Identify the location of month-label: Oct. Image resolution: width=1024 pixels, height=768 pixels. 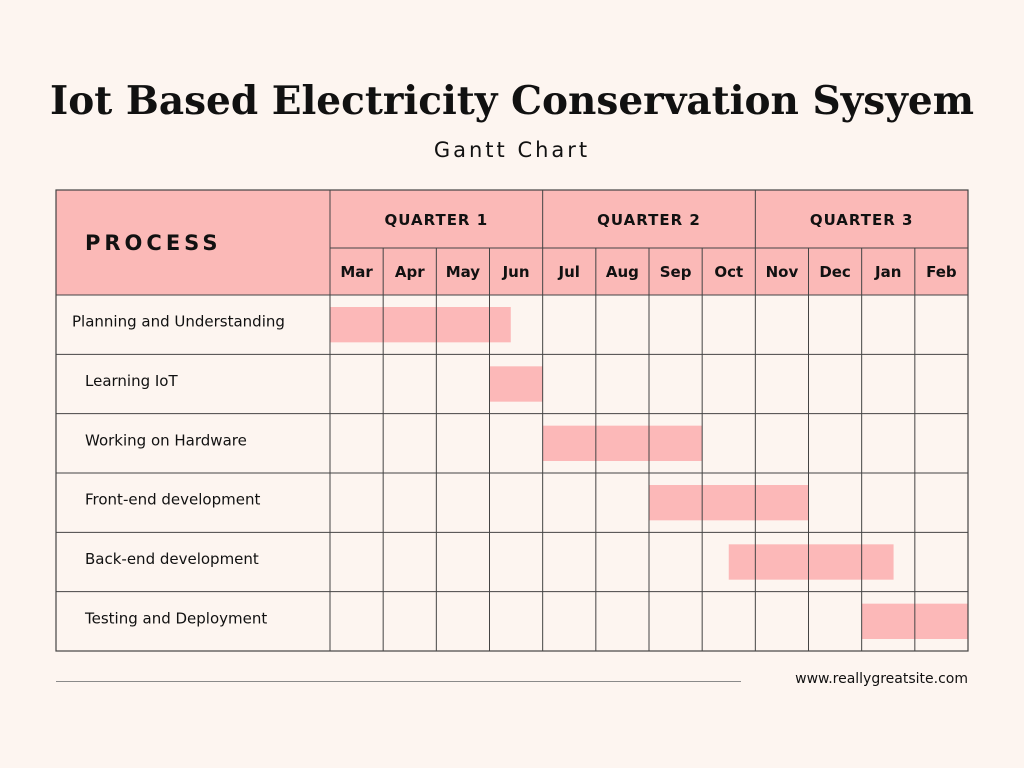
(728, 272).